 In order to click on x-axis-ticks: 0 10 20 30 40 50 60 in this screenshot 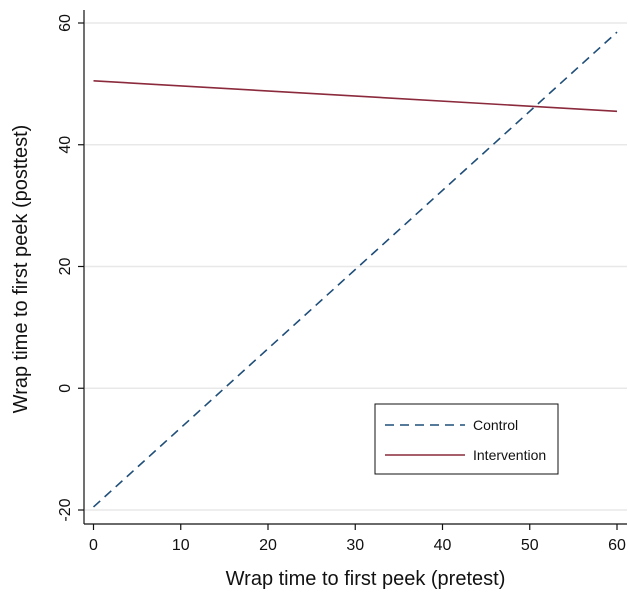, I will do `click(357, 539)`.